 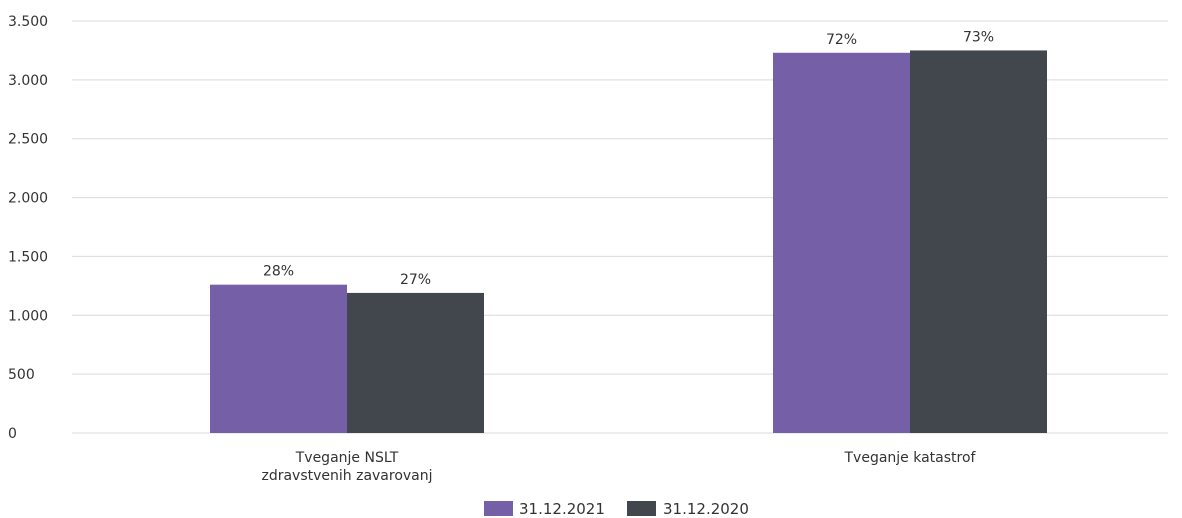 I want to click on legend: 31.12.2021 31.12.2020, so click(x=616, y=509).